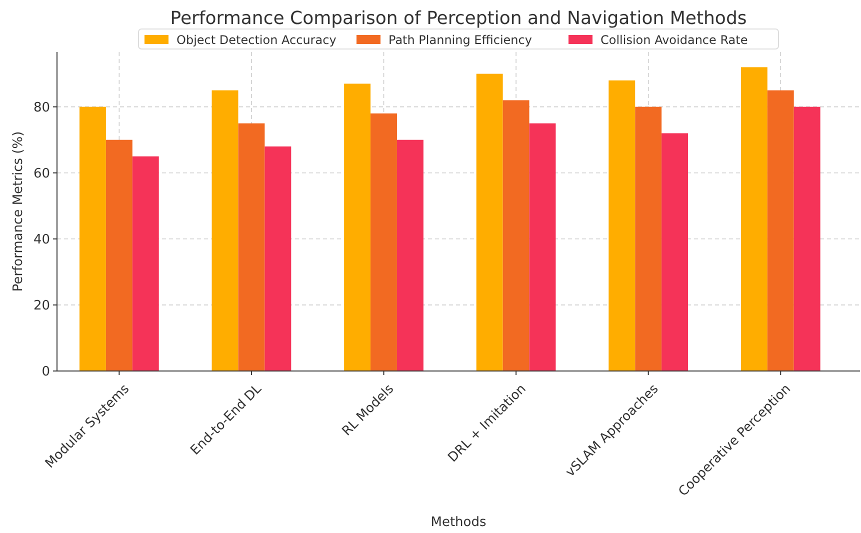 This screenshot has width=861, height=533. I want to click on y-tick-label: 0, so click(46, 372).